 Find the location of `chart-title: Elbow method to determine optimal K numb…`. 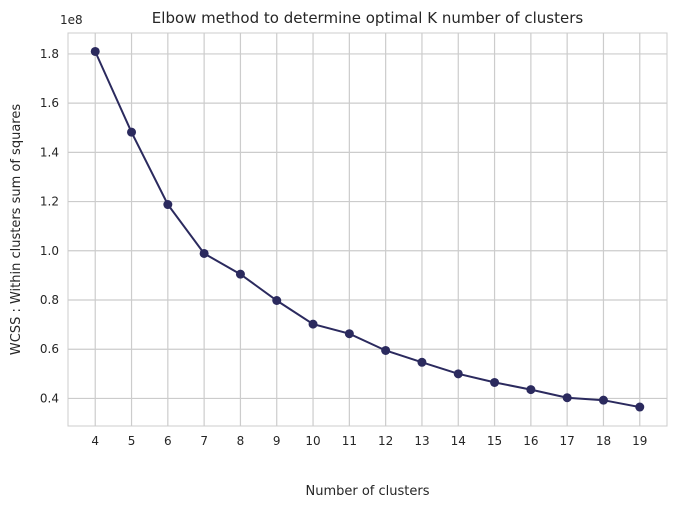

chart-title: Elbow method to determine optimal K numb… is located at coordinates (368, 18).